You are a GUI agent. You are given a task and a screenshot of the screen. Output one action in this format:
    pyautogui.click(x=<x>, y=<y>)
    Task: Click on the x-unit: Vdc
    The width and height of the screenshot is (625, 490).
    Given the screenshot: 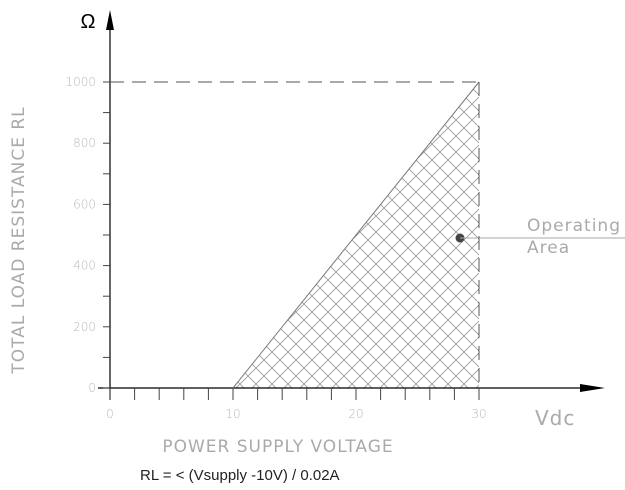 What is the action you would take?
    pyautogui.click(x=555, y=418)
    